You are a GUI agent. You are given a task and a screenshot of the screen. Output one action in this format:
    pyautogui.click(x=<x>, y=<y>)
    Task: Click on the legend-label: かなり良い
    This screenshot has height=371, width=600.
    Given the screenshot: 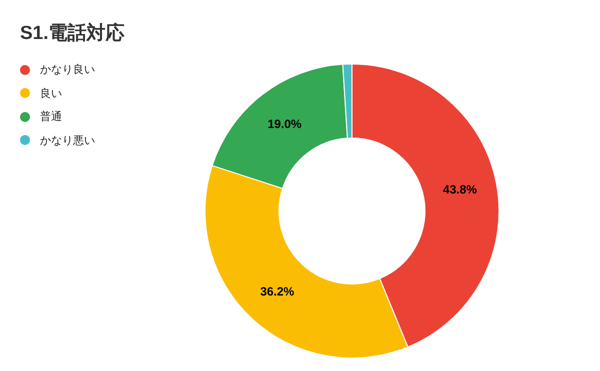 What is the action you would take?
    pyautogui.click(x=67, y=70)
    